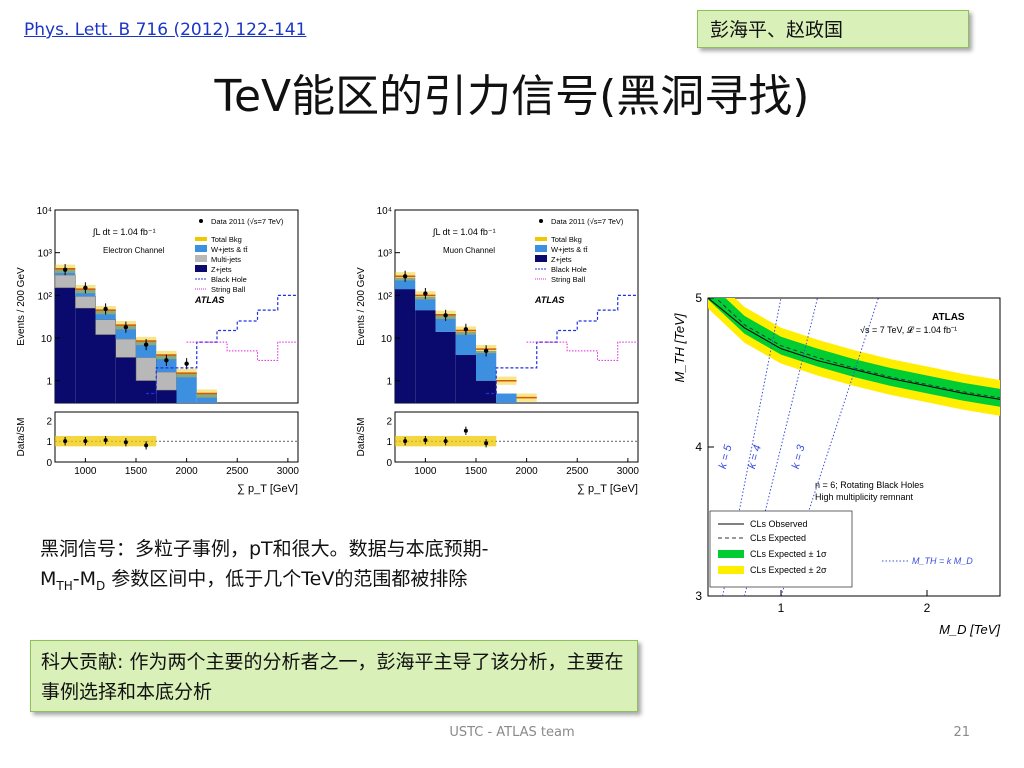  I want to click on legend-label: CLs Expected ± 2σ, so click(788, 570).